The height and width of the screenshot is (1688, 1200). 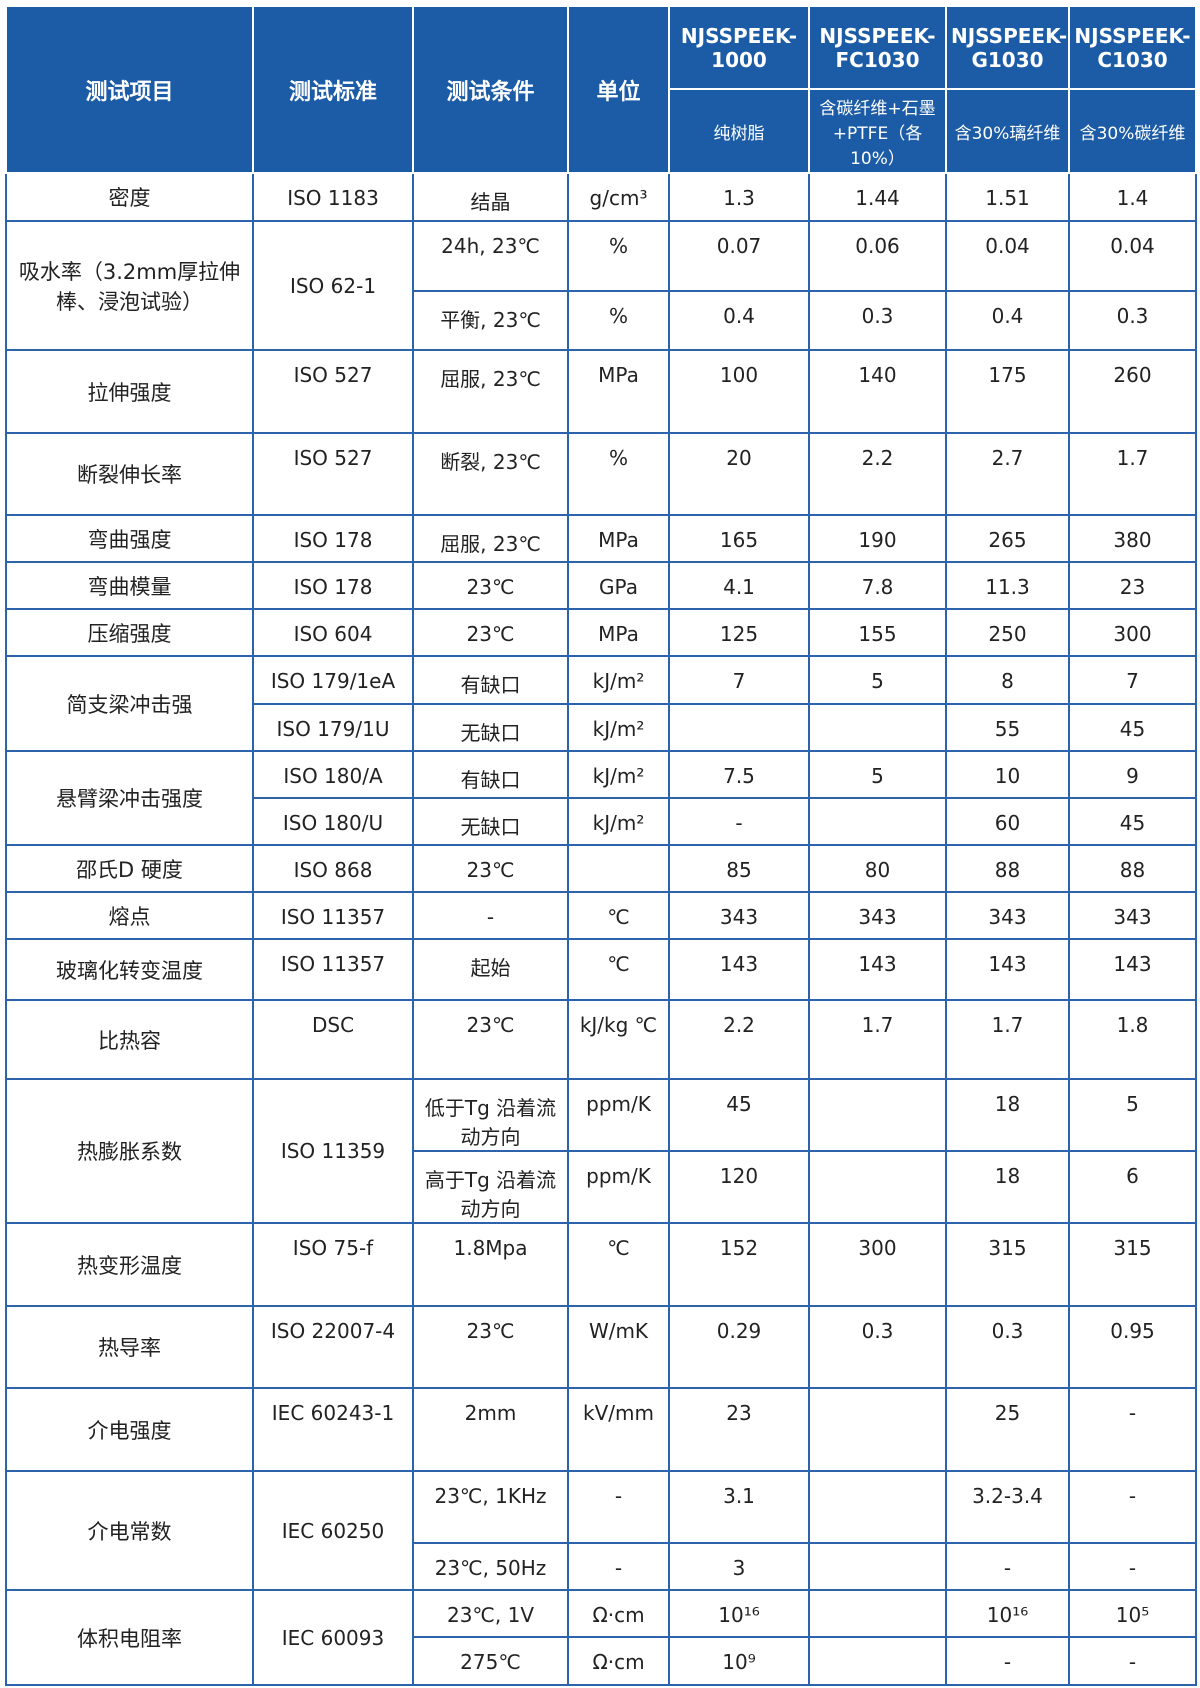 I want to click on test-condition: 高于Tg 沿着流动方向, so click(x=490, y=1187).